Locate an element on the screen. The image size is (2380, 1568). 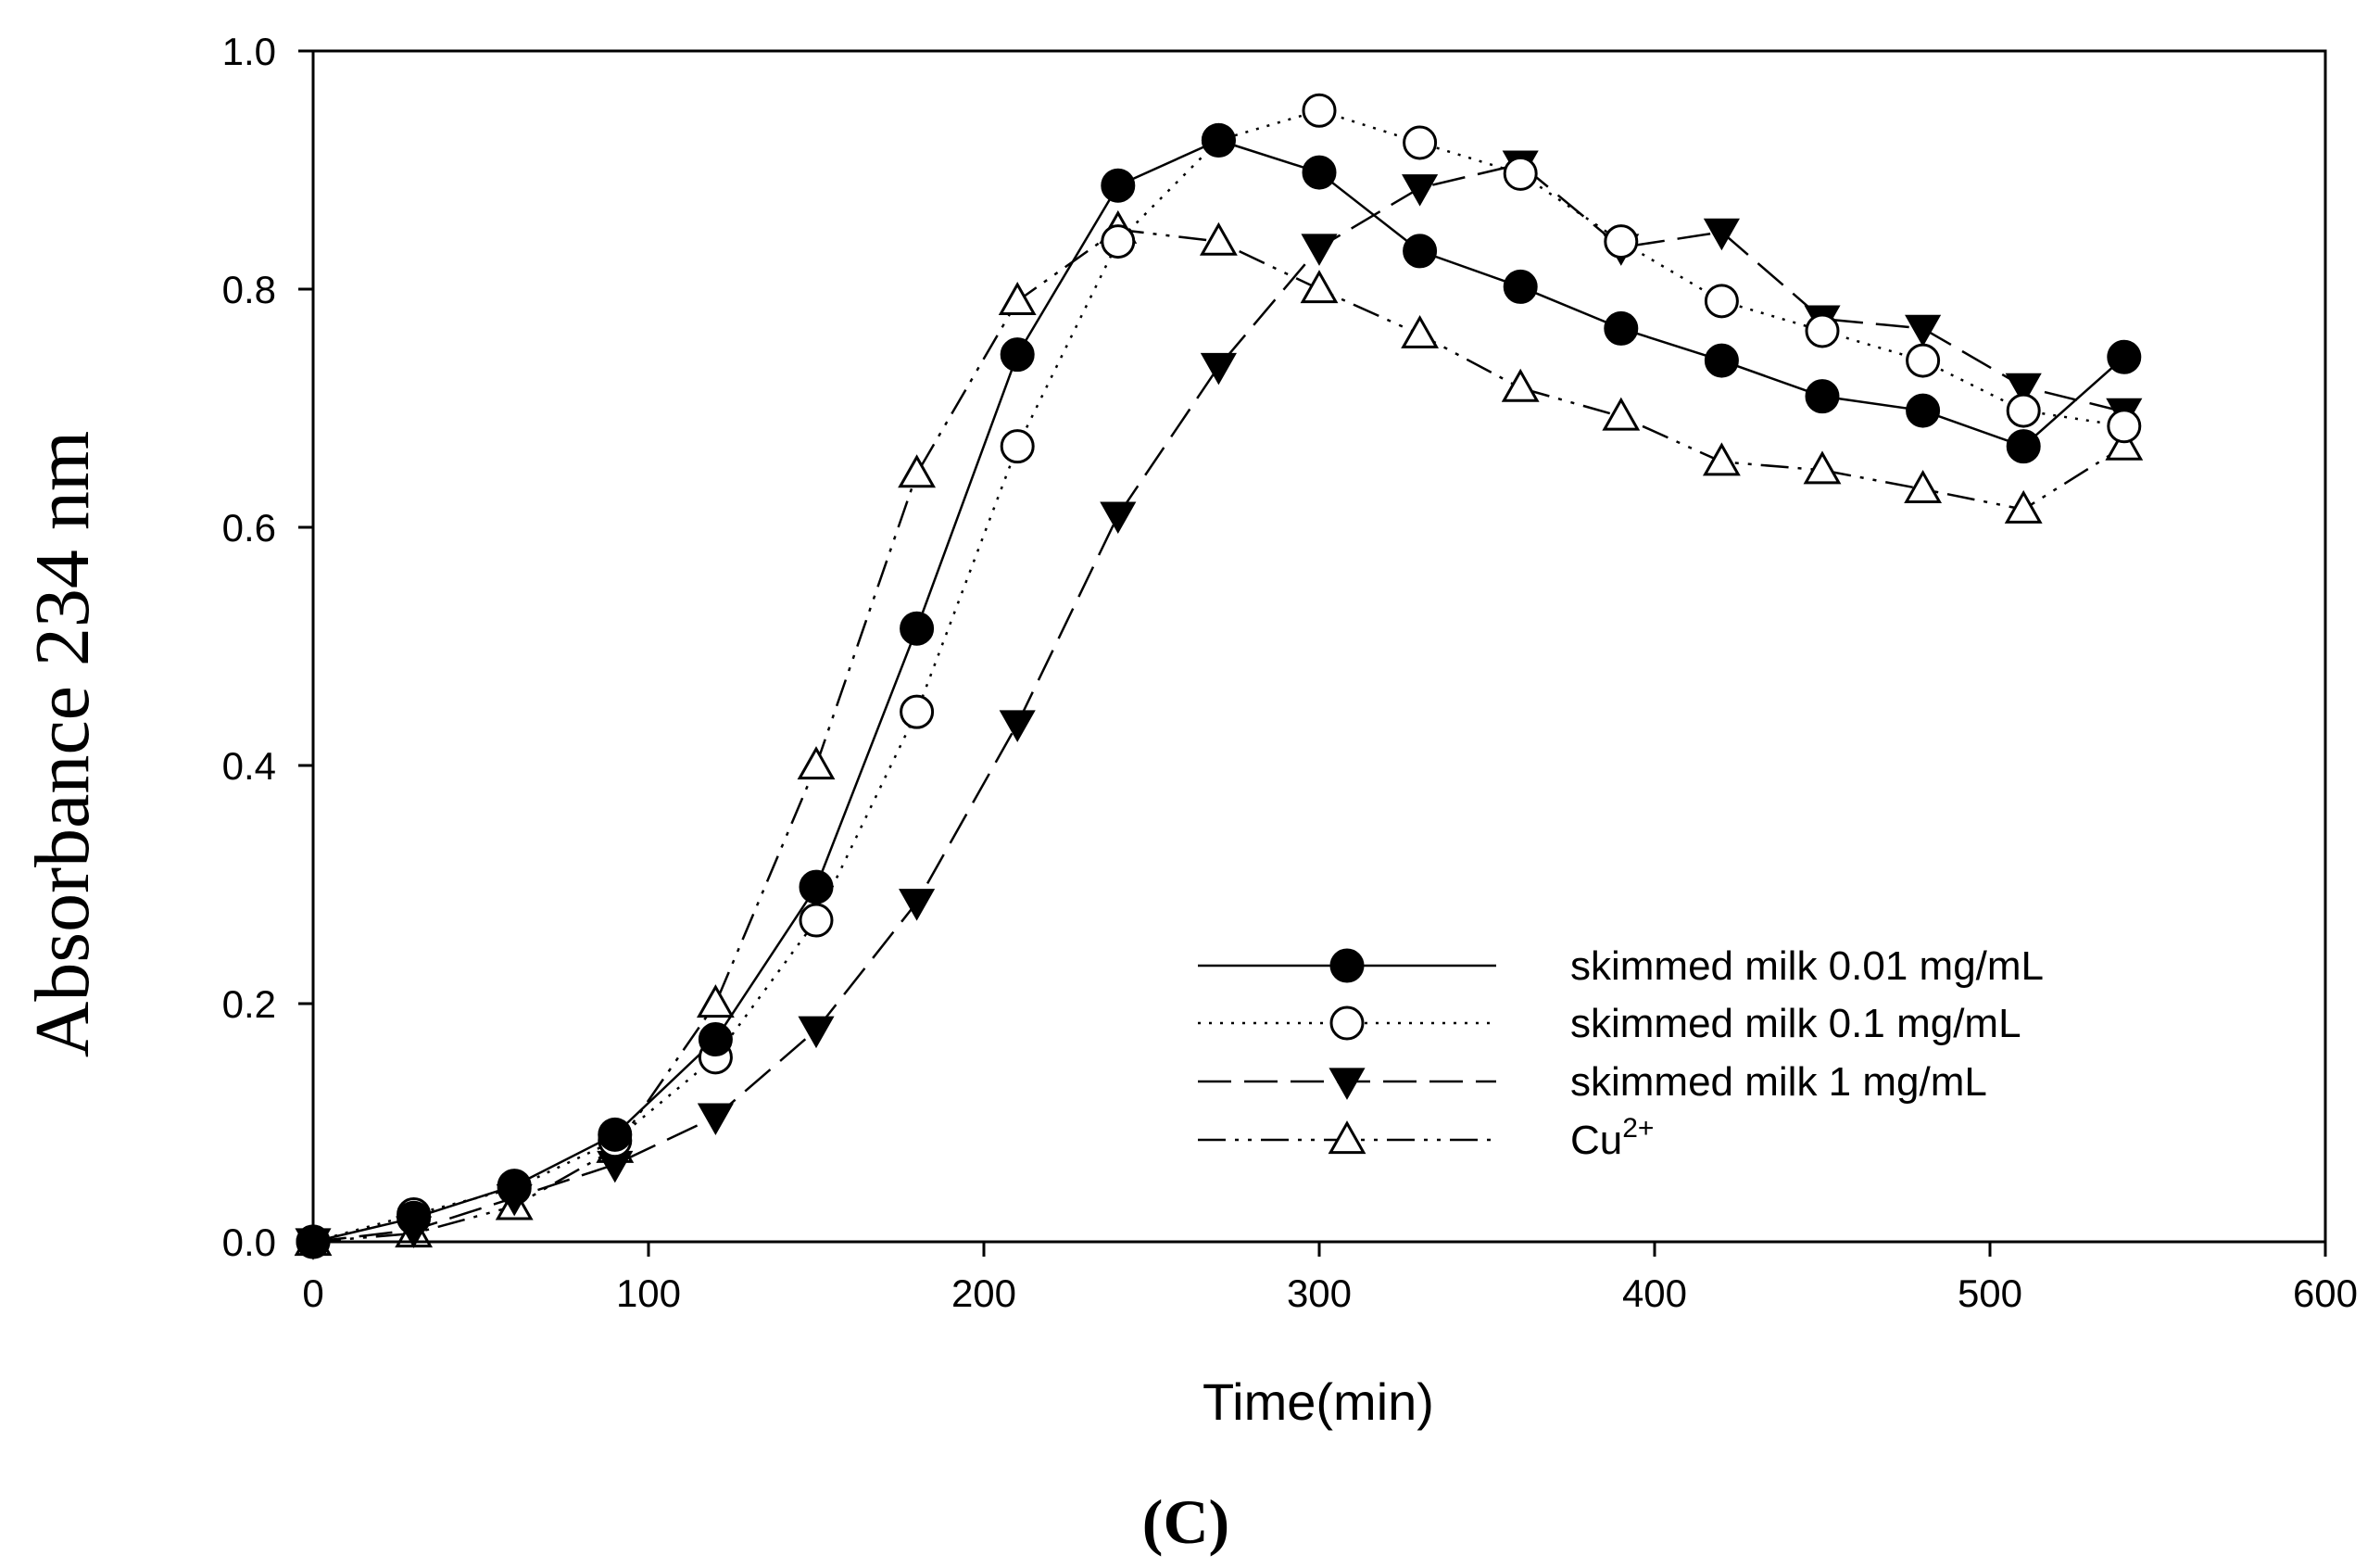
legend-label-text: skimmed milk 0.1 mg/mL is located at coordinates (1795, 1023).